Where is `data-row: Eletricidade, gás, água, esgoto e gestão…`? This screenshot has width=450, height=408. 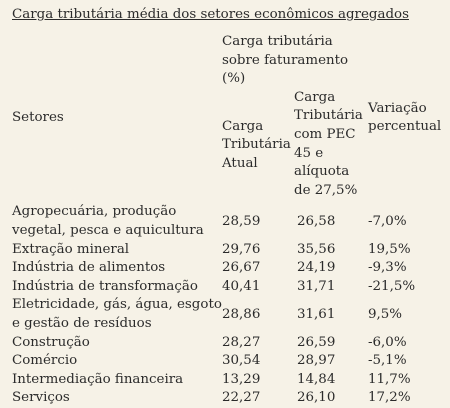
data-row: Eletricidade, gás, água, esgoto e gestão… is located at coordinates (230, 314).